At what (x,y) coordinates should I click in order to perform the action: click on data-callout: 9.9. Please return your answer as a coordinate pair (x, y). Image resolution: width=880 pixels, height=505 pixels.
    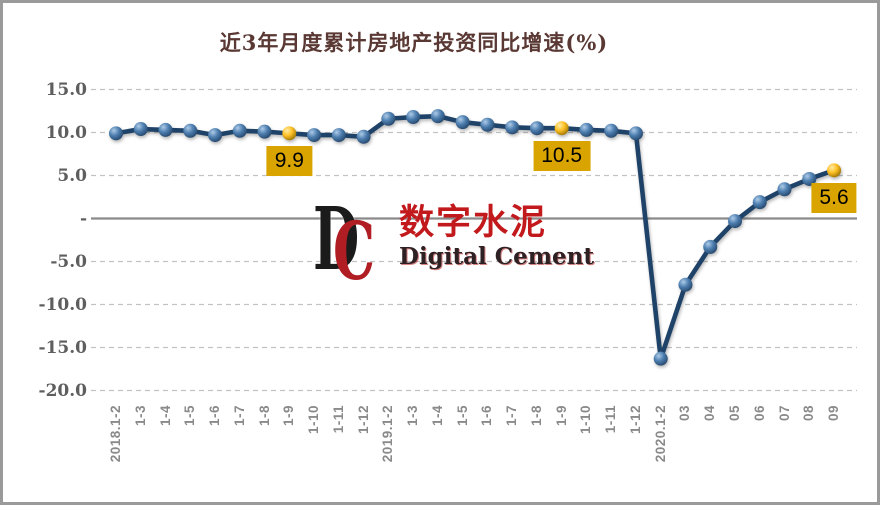
    Looking at the image, I should click on (289, 161).